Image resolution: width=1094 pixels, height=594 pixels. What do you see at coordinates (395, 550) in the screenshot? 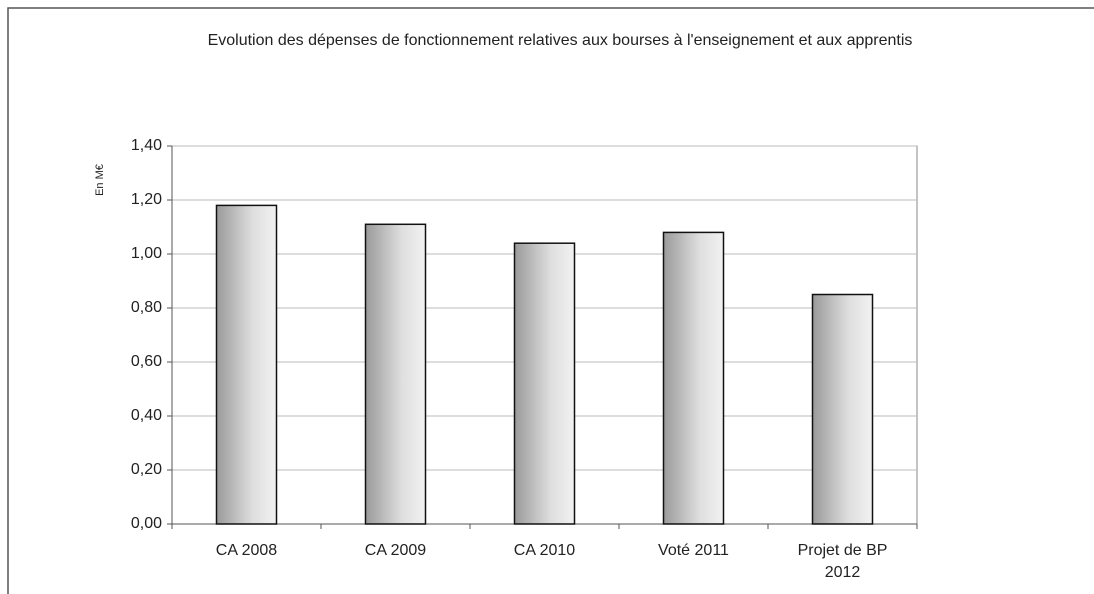
I see `x-tick-label: CA 2009` at bounding box center [395, 550].